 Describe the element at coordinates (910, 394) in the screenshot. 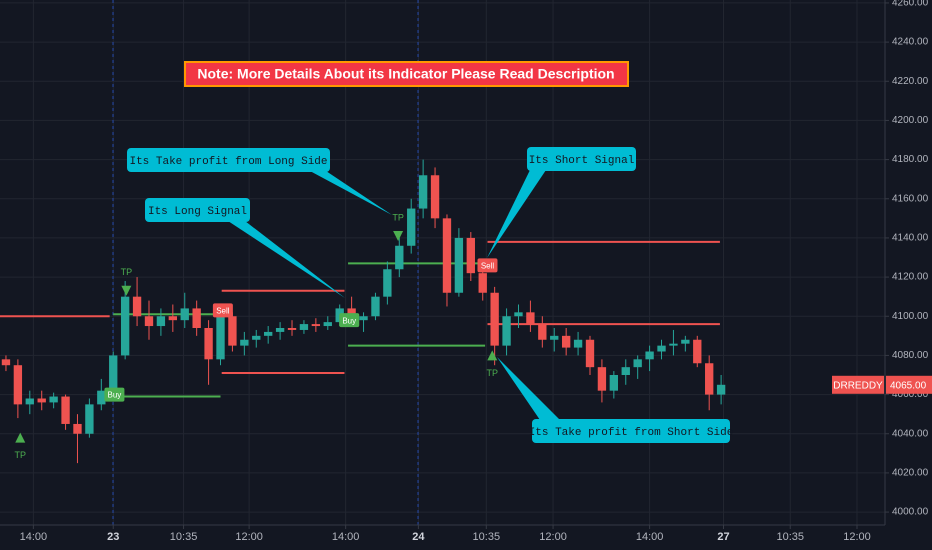

I see `y-tick-label: 4060.00` at that location.